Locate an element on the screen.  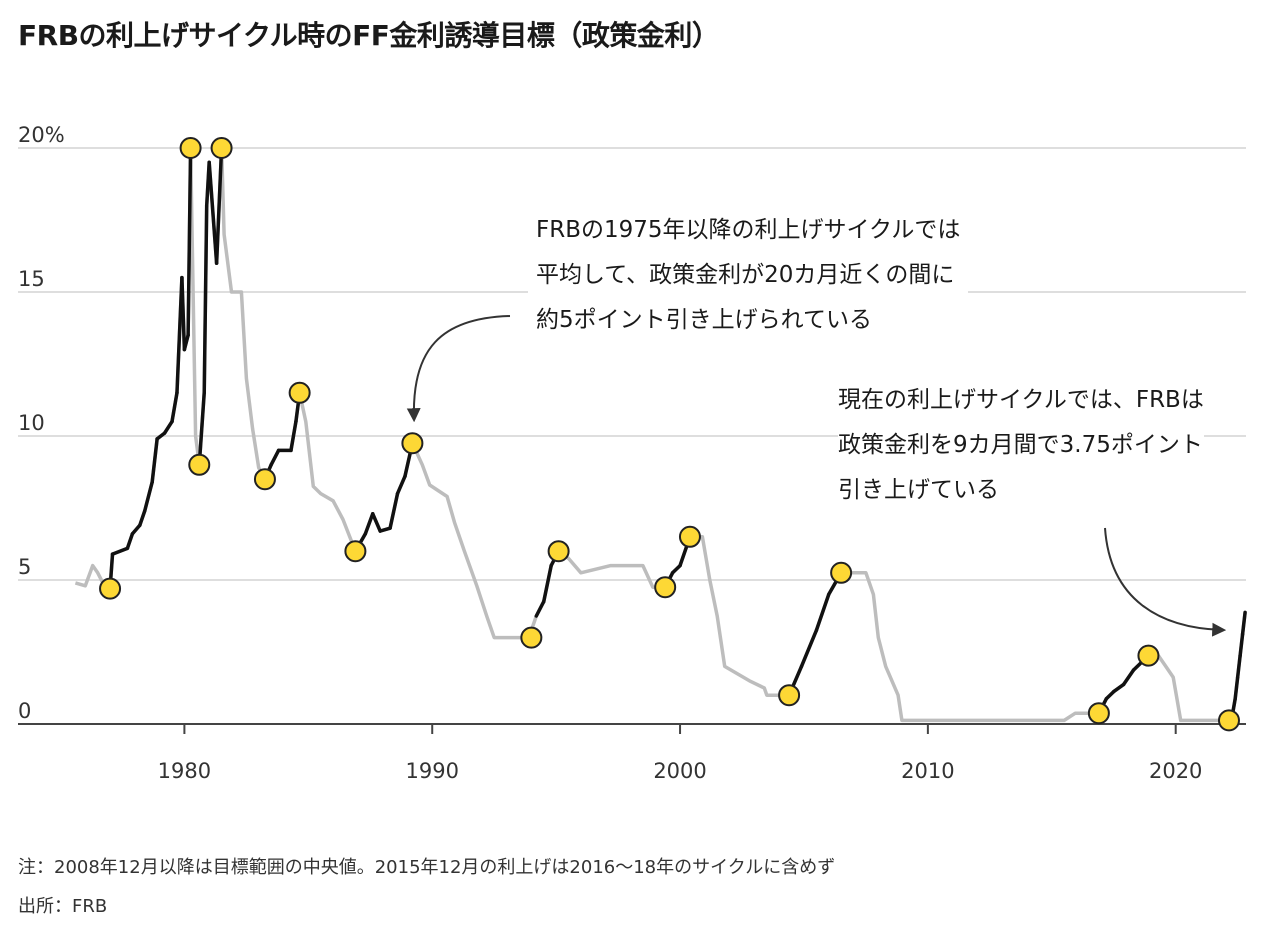
avg-cycle-arrow is located at coordinates (458, 369).